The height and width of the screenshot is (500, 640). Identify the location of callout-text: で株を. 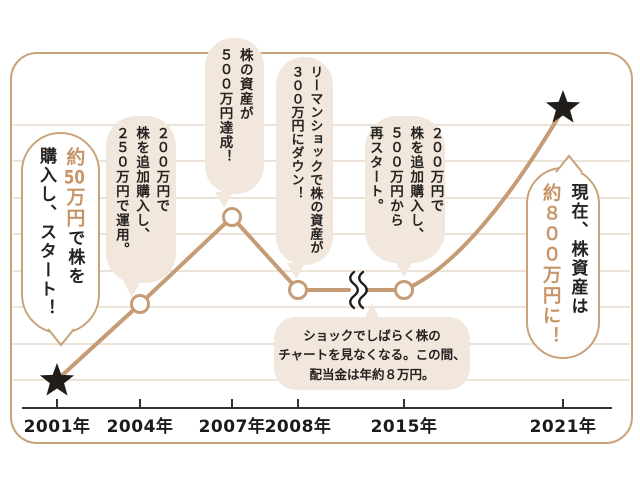
(74, 257).